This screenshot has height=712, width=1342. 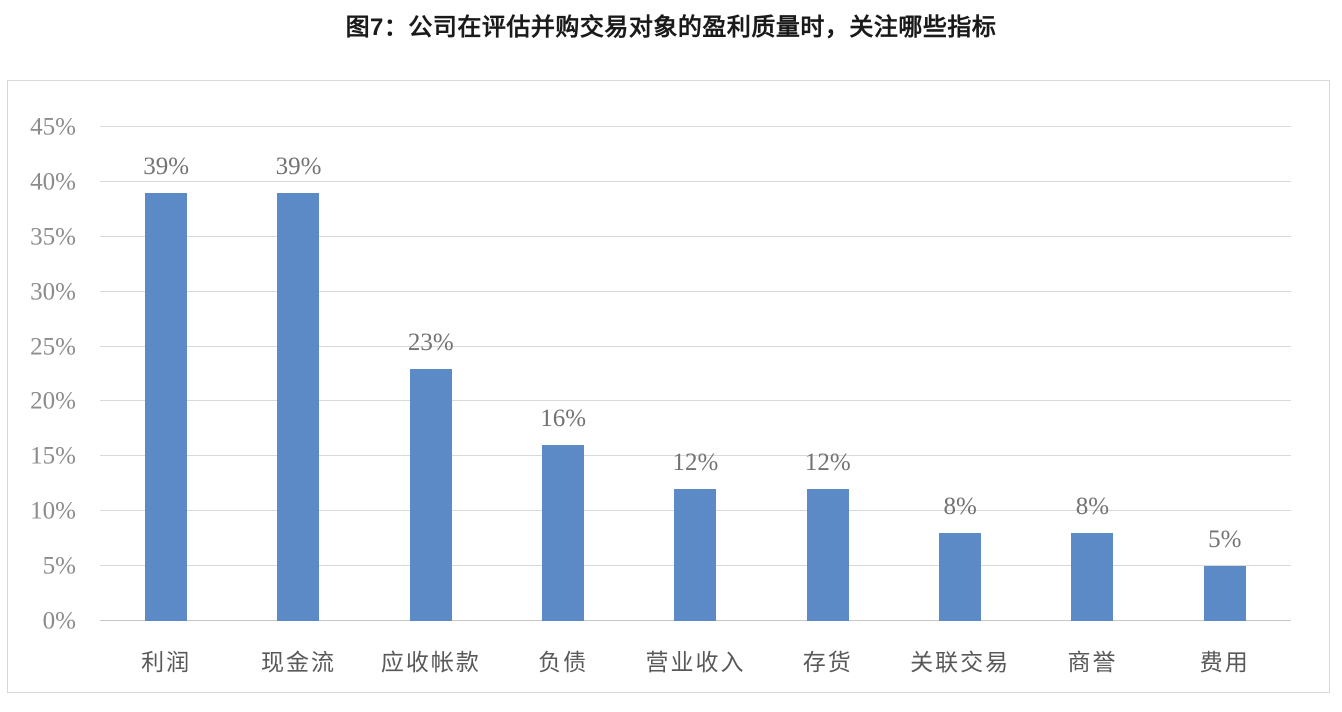 What do you see at coordinates (960, 557) in the screenshot?
I see `bar-6: 8%` at bounding box center [960, 557].